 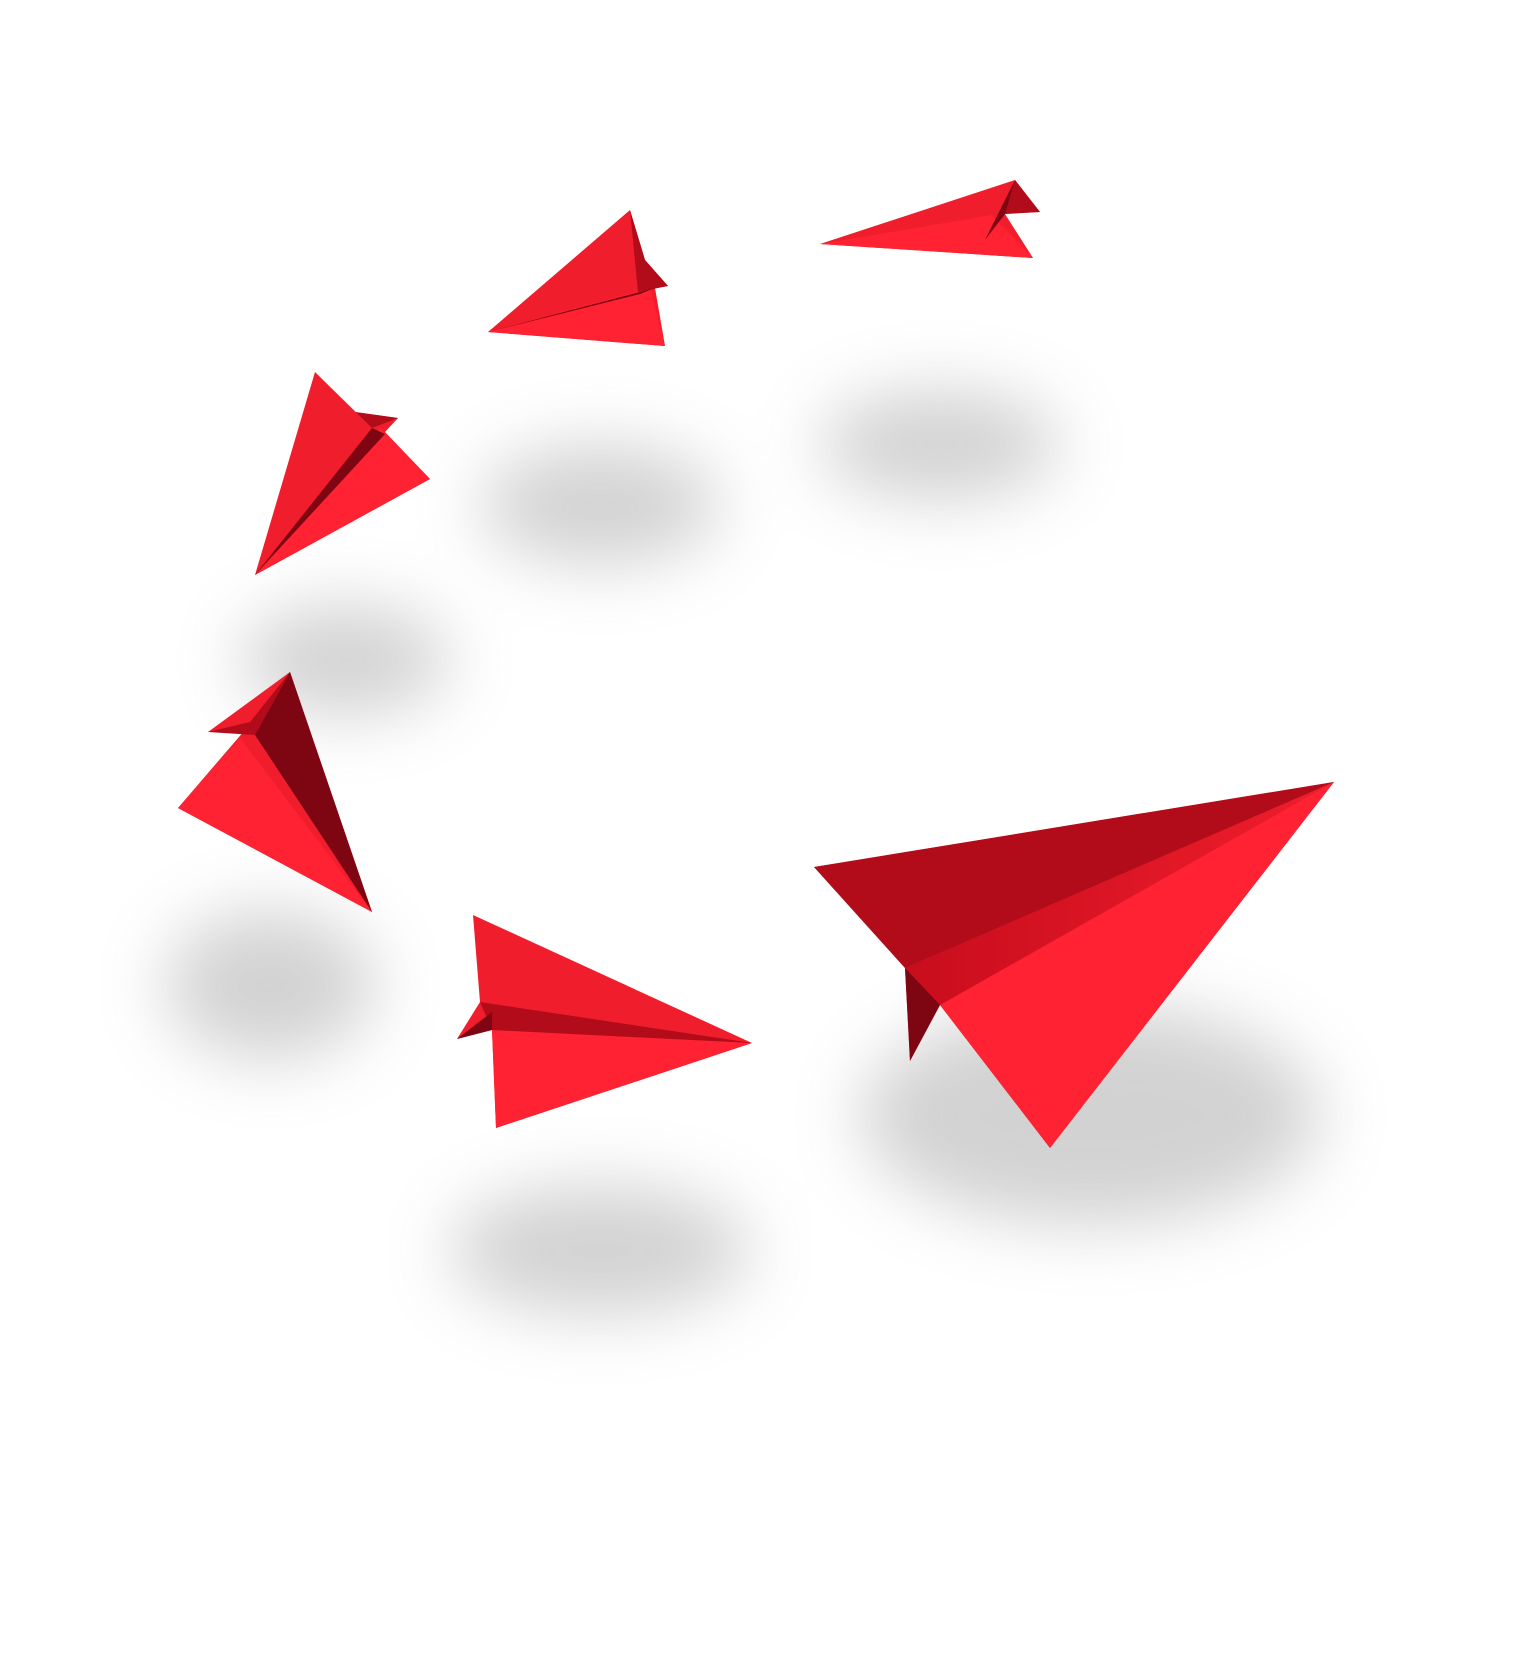 What do you see at coordinates (1074, 965) in the screenshot?
I see `paper-airplane-large` at bounding box center [1074, 965].